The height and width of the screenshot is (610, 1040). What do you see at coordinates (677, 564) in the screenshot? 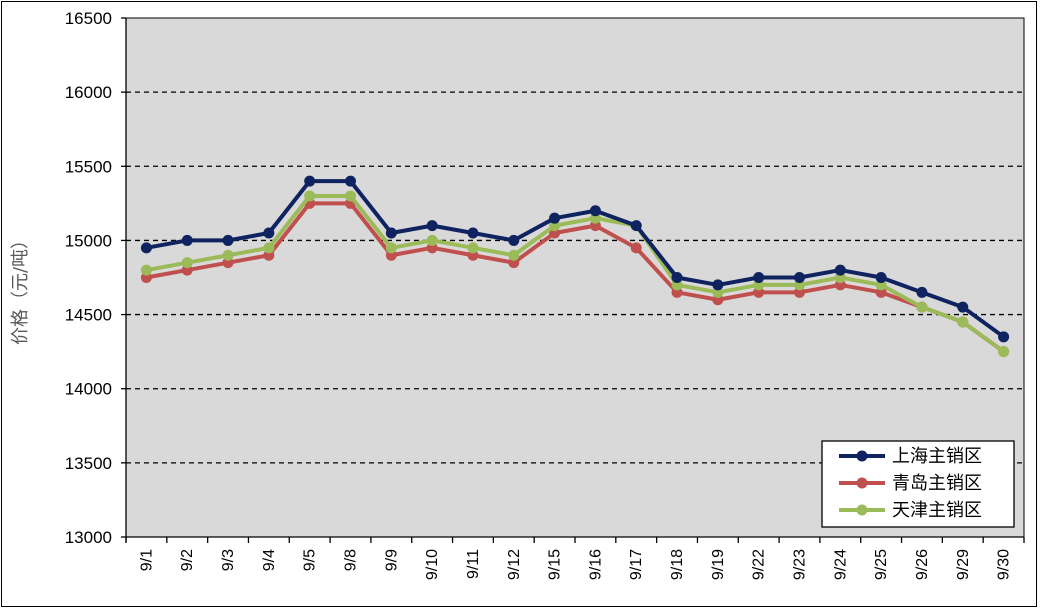
I see `x-tick-label: 9/18` at bounding box center [677, 564].